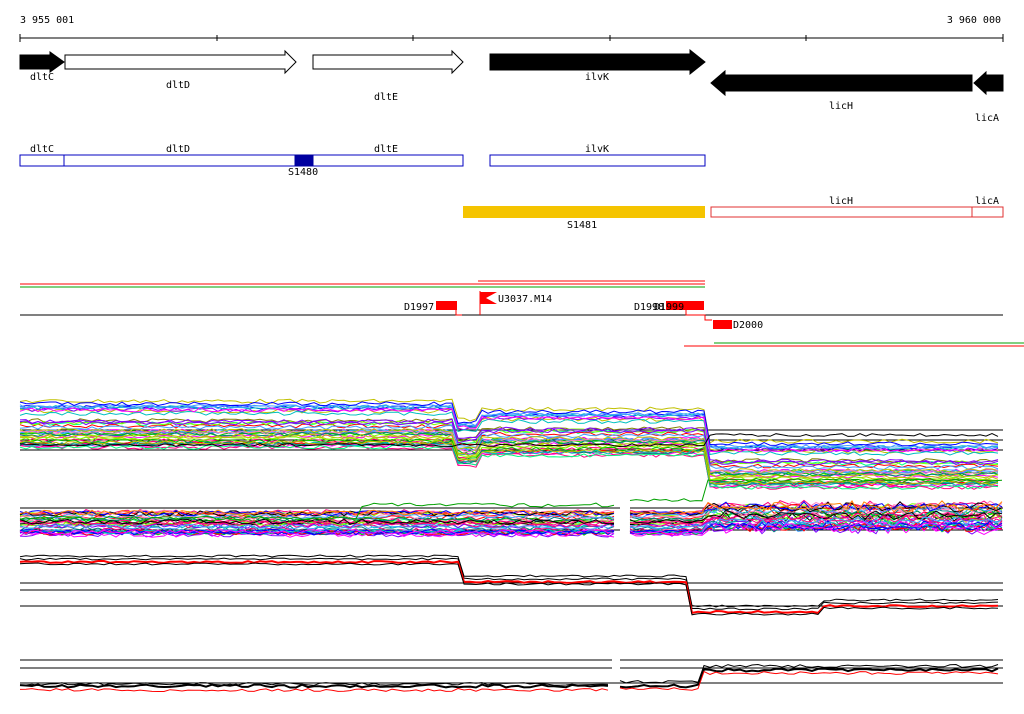 The height and width of the screenshot is (714, 1024). Describe the element at coordinates (841, 106) in the screenshot. I see `gene-label: licH` at that location.